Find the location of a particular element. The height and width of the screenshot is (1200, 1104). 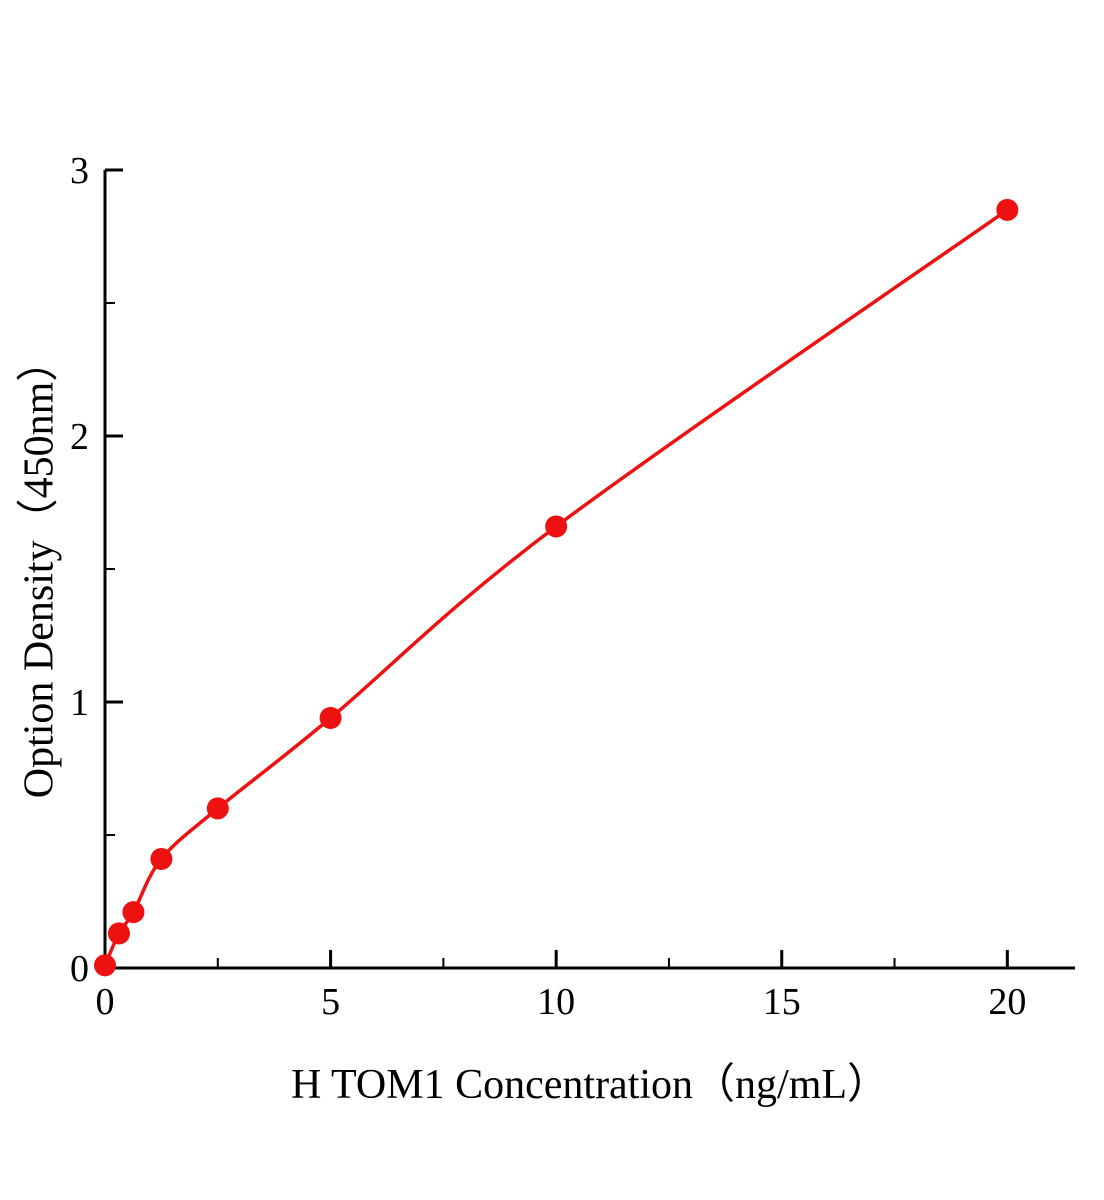

x-tick-label: 15 is located at coordinates (782, 1002).